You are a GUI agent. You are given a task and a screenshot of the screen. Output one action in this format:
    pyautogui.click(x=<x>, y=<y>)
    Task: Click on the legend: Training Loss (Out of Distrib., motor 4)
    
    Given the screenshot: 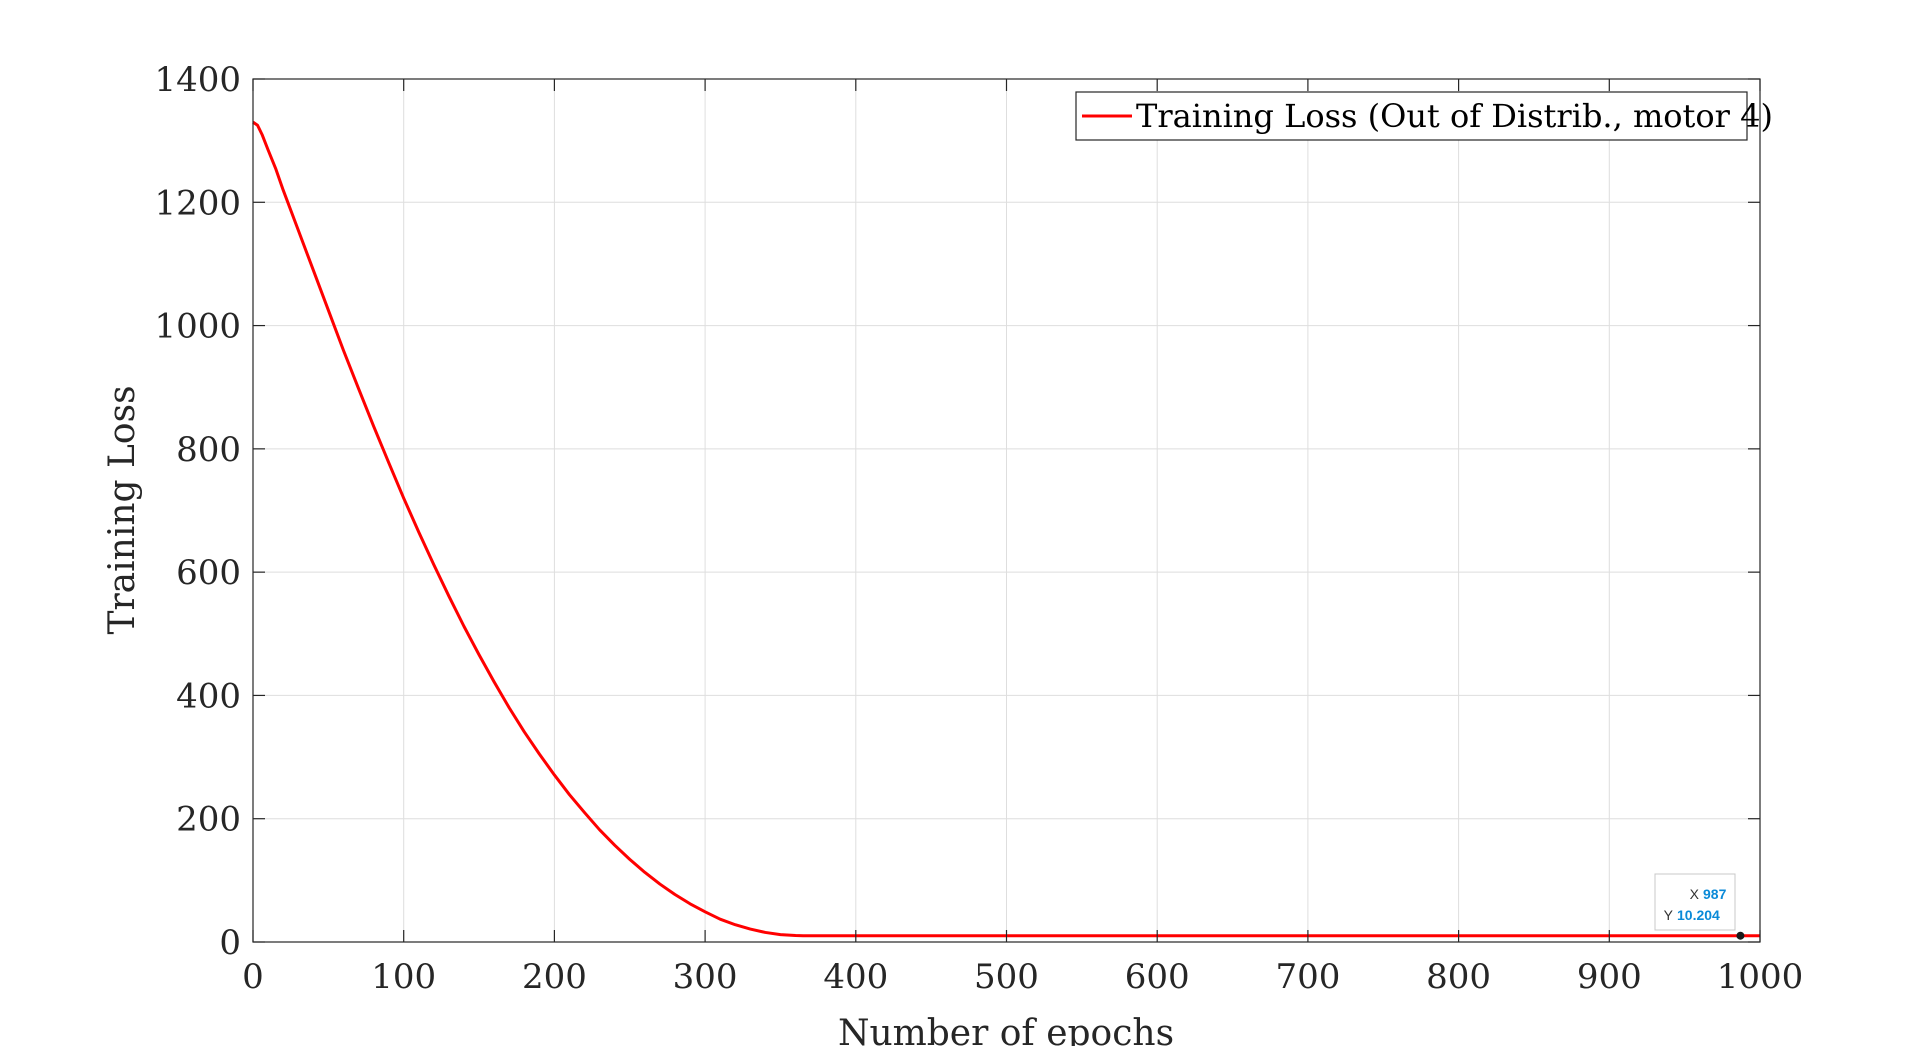 What is the action you would take?
    pyautogui.click(x=1424, y=116)
    